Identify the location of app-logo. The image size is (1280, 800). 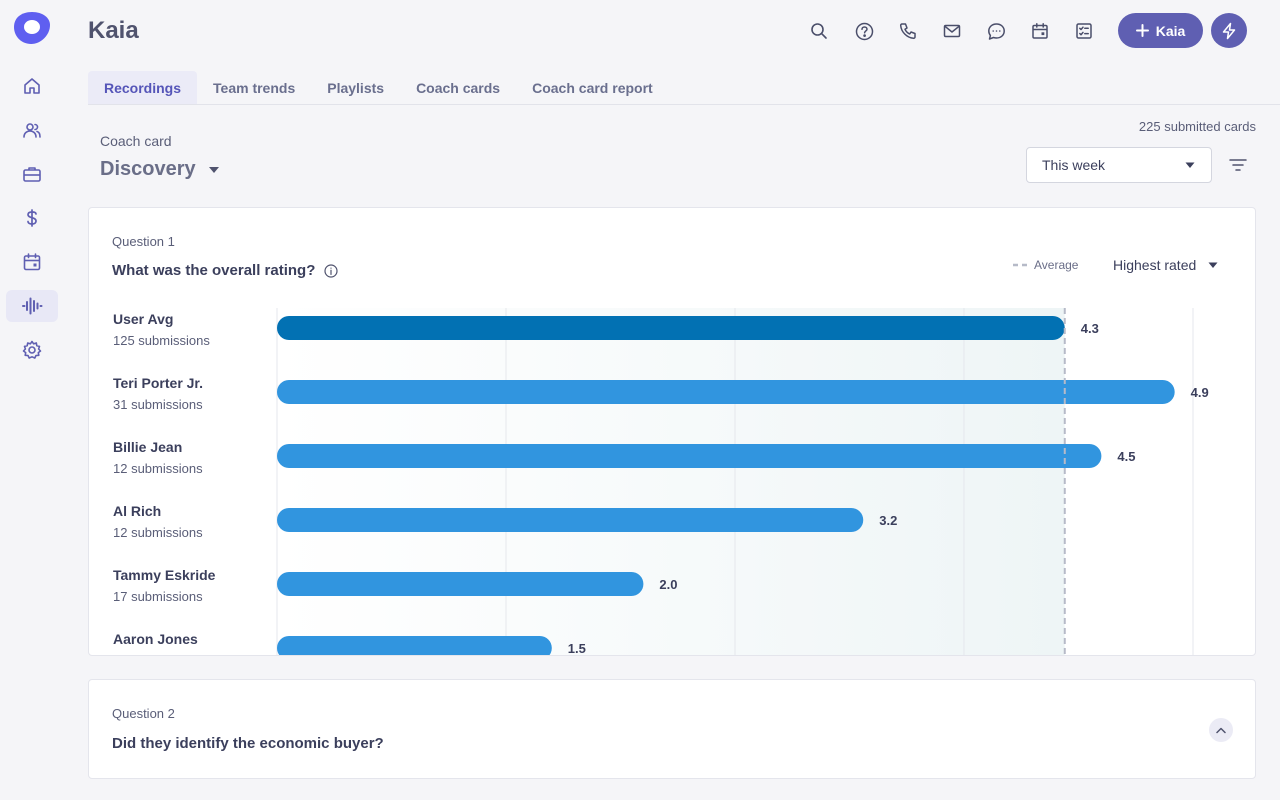
(32, 28).